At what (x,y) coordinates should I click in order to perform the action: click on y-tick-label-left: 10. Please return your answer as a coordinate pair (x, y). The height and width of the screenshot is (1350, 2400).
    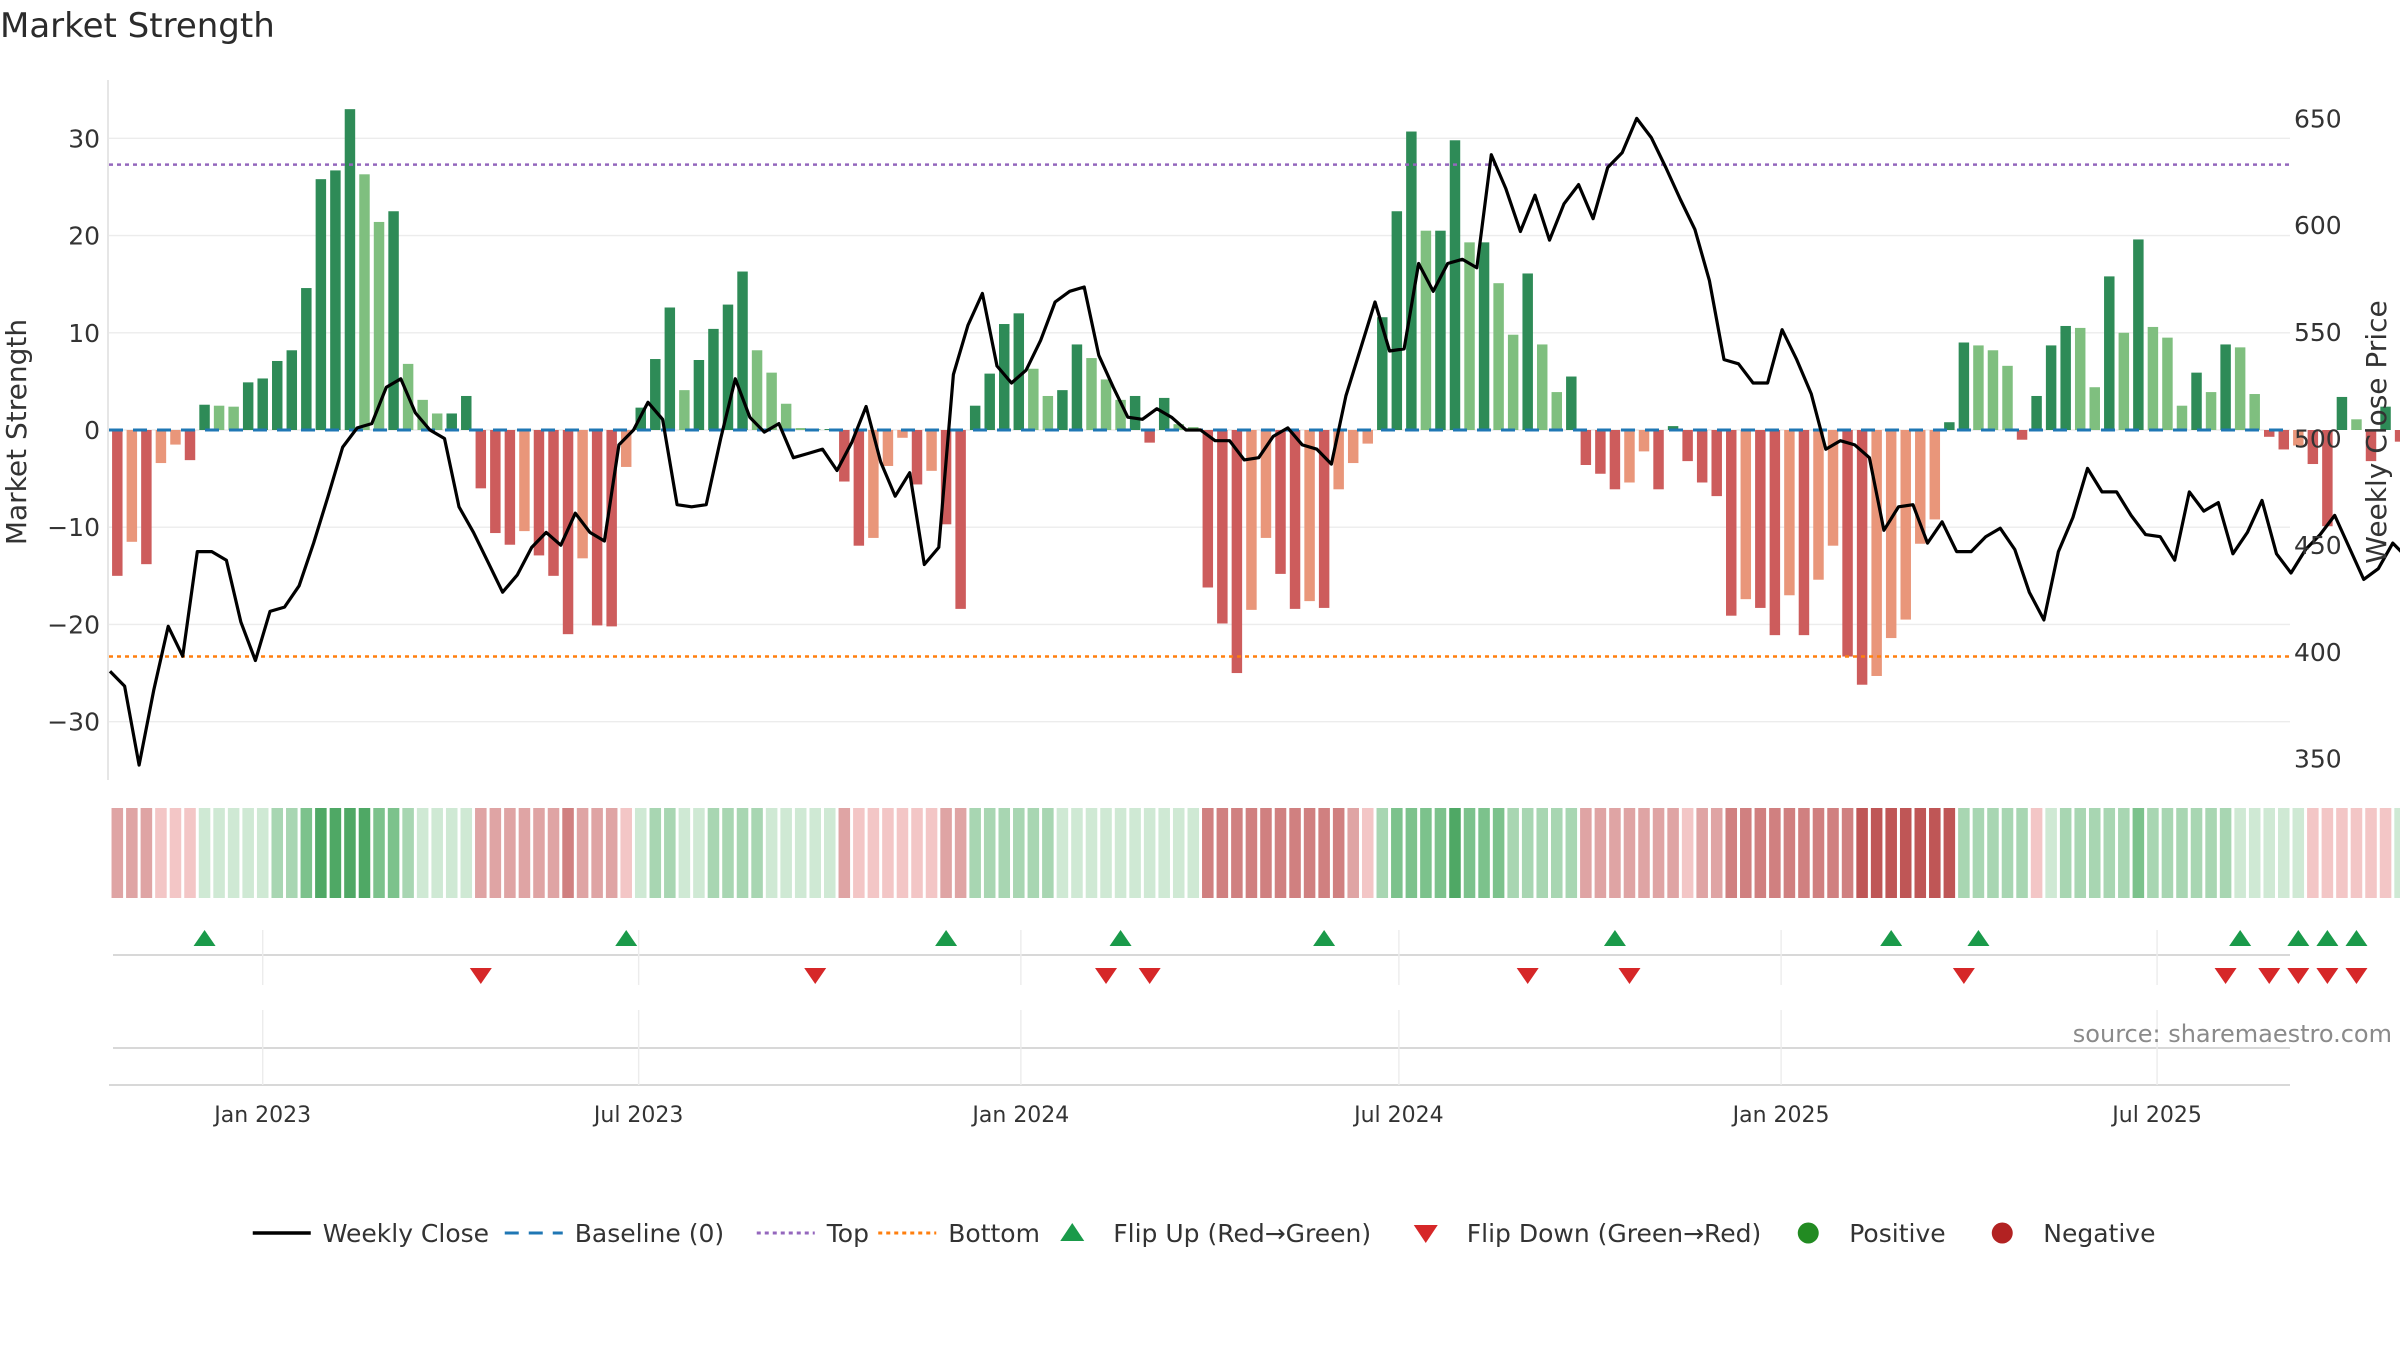
    Looking at the image, I should click on (84, 333).